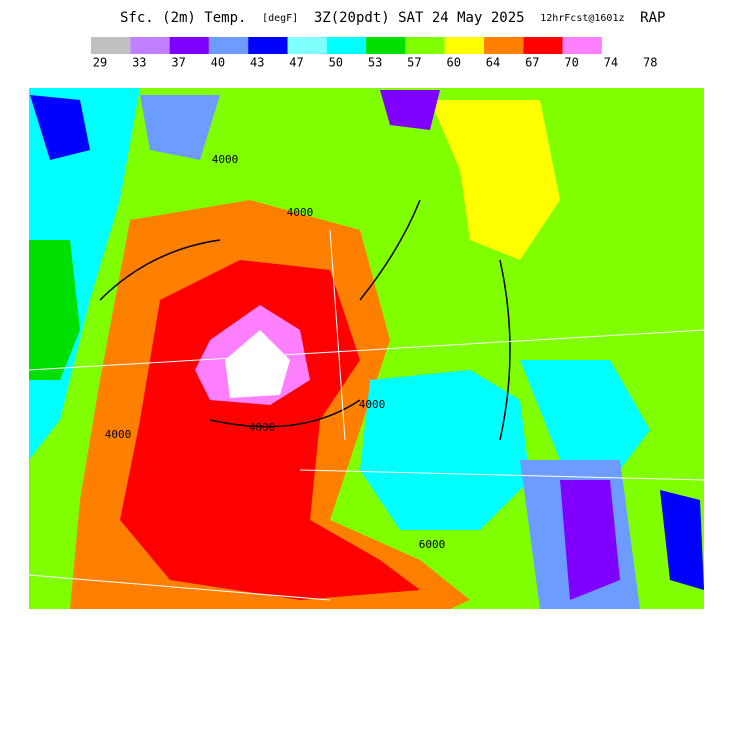 This screenshot has height=734, width=734. What do you see at coordinates (280, 18) in the screenshot?
I see `title-units: [degF]` at bounding box center [280, 18].